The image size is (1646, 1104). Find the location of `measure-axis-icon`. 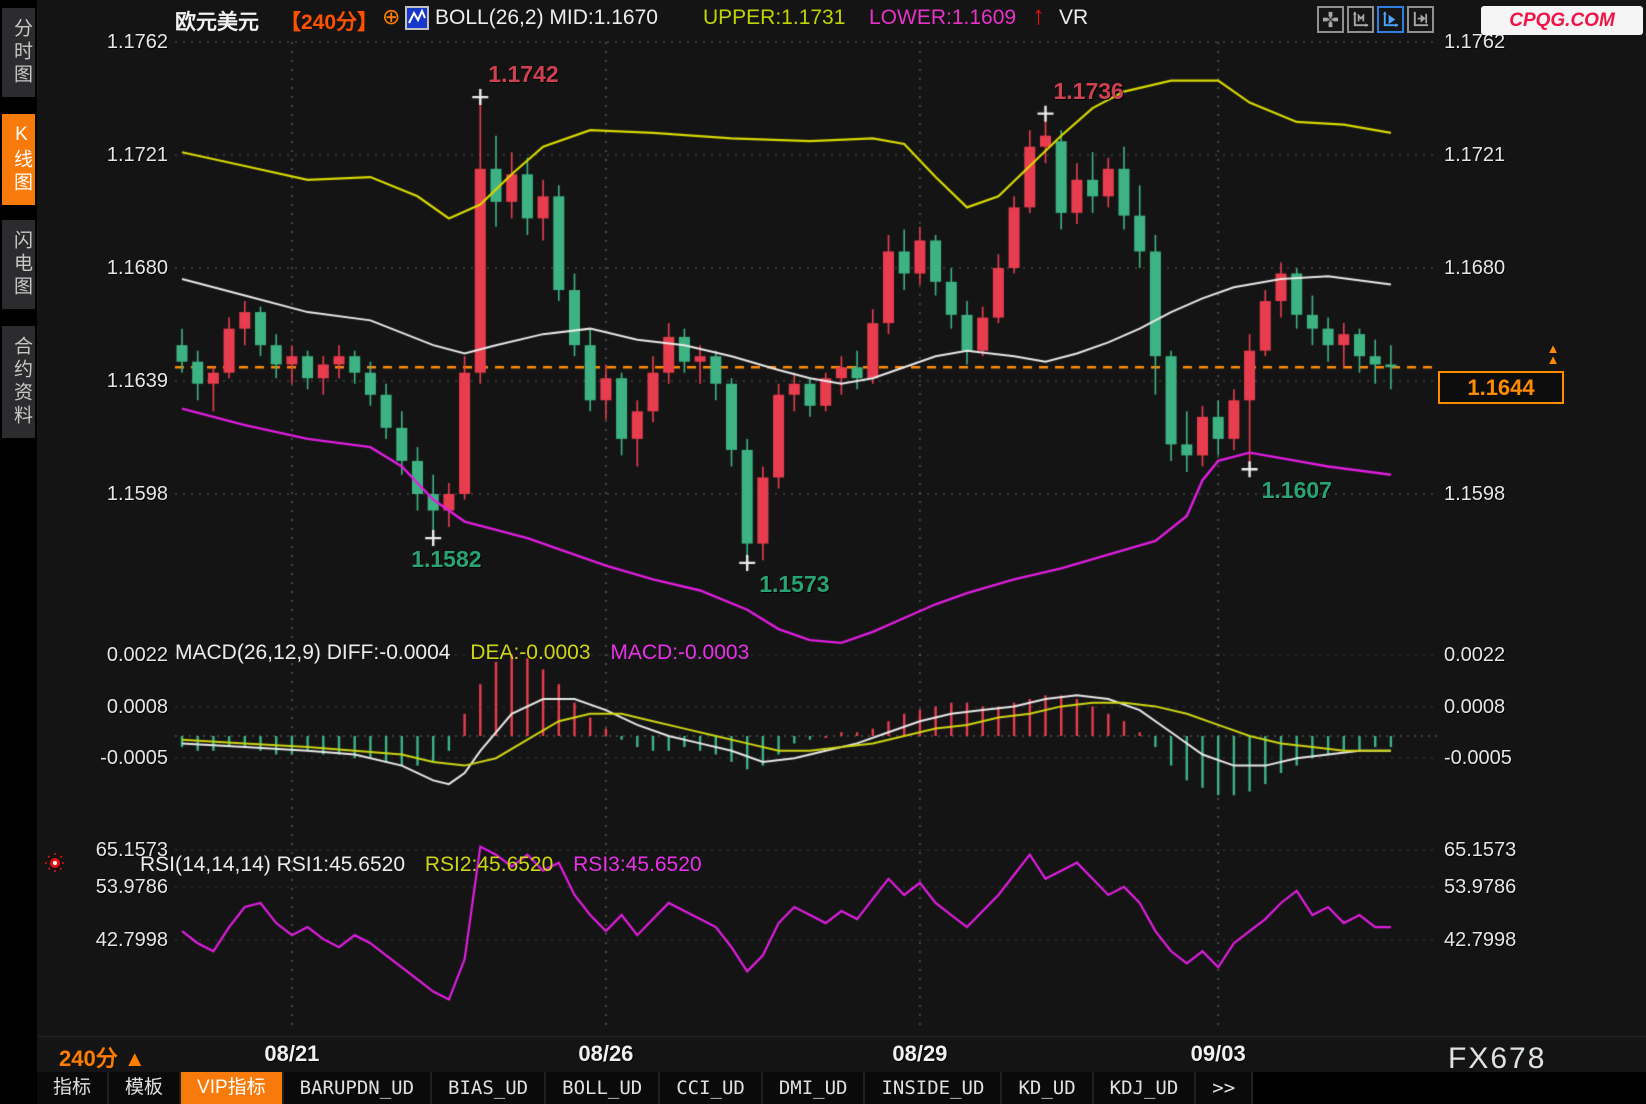

measure-axis-icon is located at coordinates (1360, 19).